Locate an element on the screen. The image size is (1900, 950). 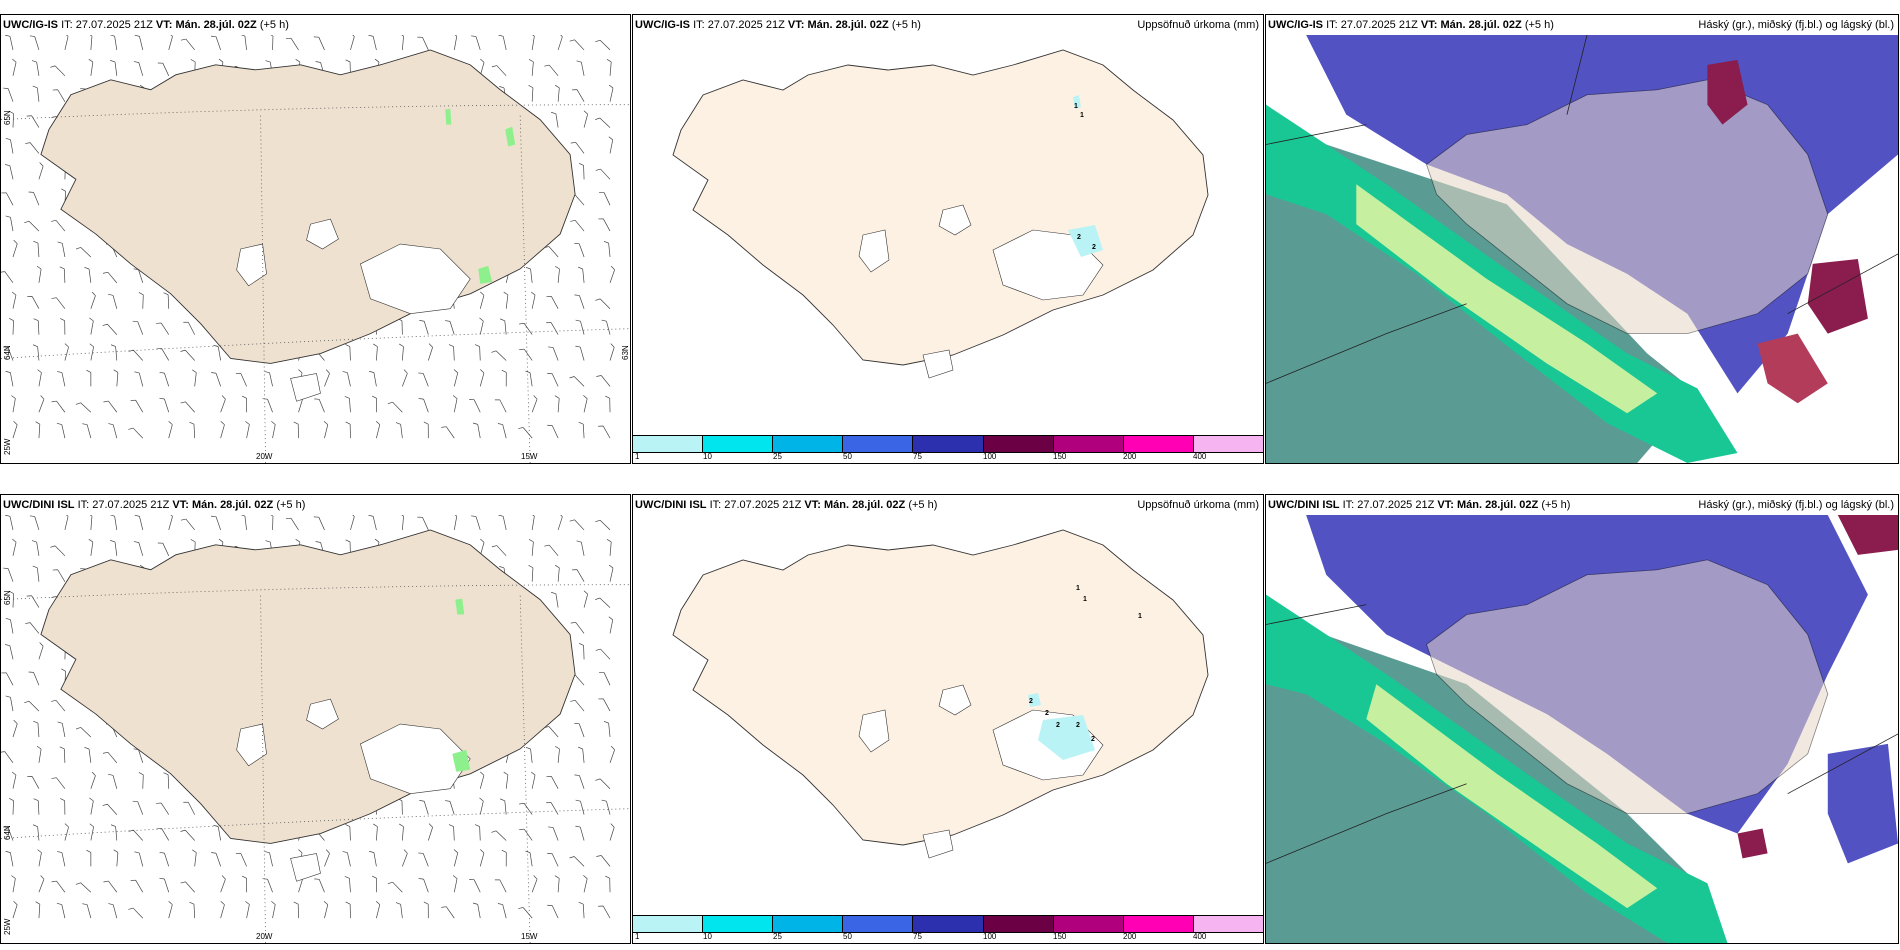
map-area: 1 1 1 2 2 2 2 2 is located at coordinates (948, 715).